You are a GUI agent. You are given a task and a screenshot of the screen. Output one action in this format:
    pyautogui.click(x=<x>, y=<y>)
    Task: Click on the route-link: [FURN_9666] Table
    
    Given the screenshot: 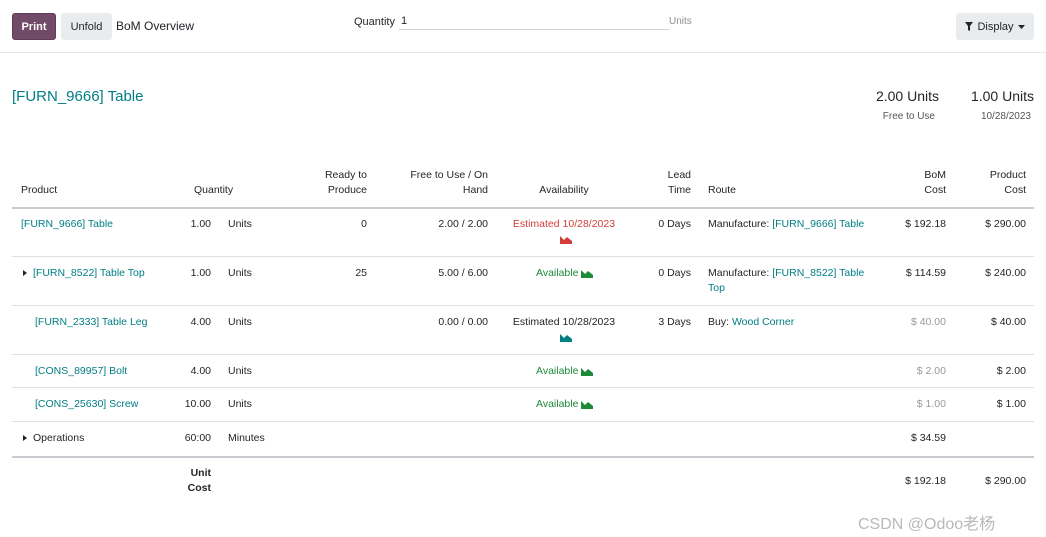 What is the action you would take?
    pyautogui.click(x=818, y=224)
    